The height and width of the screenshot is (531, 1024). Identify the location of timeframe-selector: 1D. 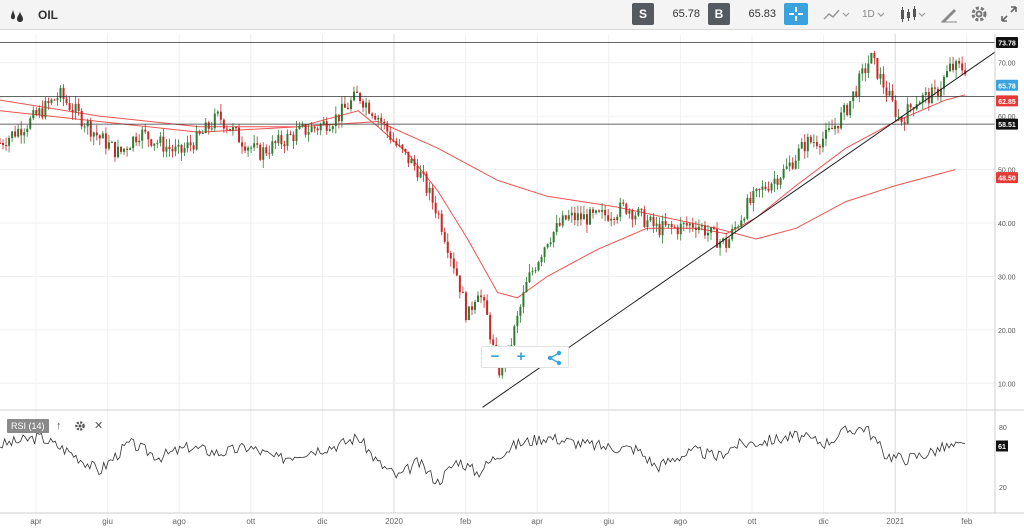
(868, 14).